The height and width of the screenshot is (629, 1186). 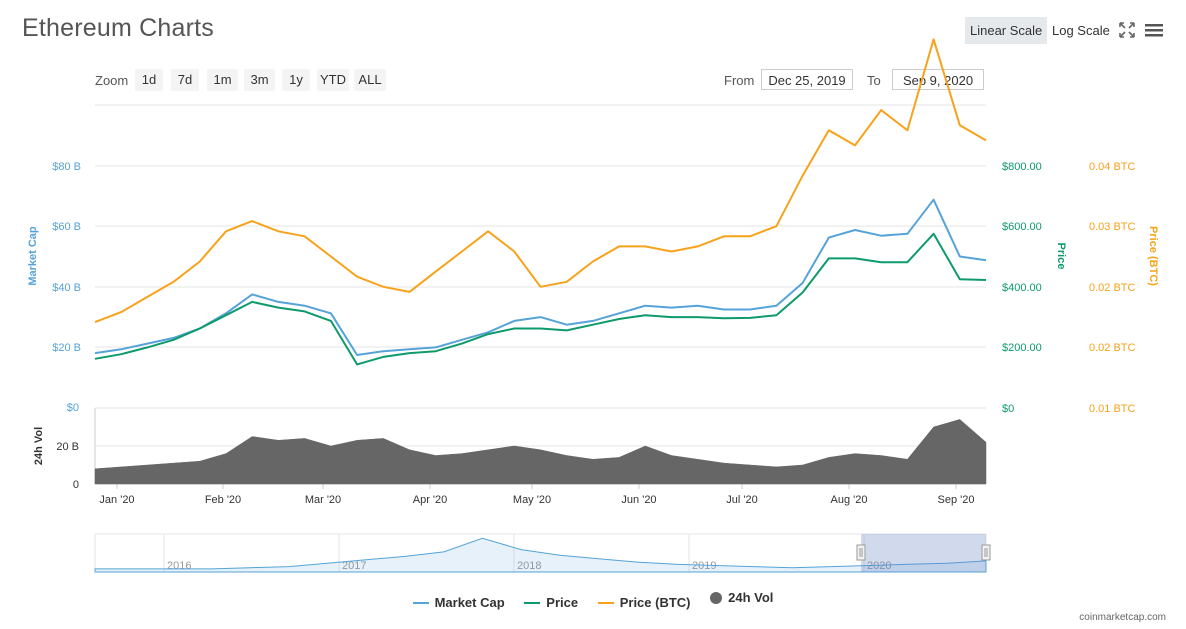 I want to click on navigator-selection, so click(x=923, y=553).